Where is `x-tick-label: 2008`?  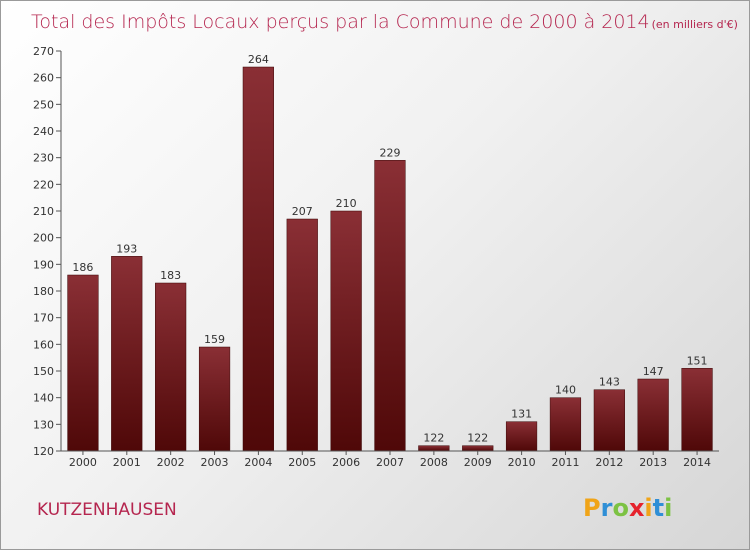
x-tick-label: 2008 is located at coordinates (434, 462).